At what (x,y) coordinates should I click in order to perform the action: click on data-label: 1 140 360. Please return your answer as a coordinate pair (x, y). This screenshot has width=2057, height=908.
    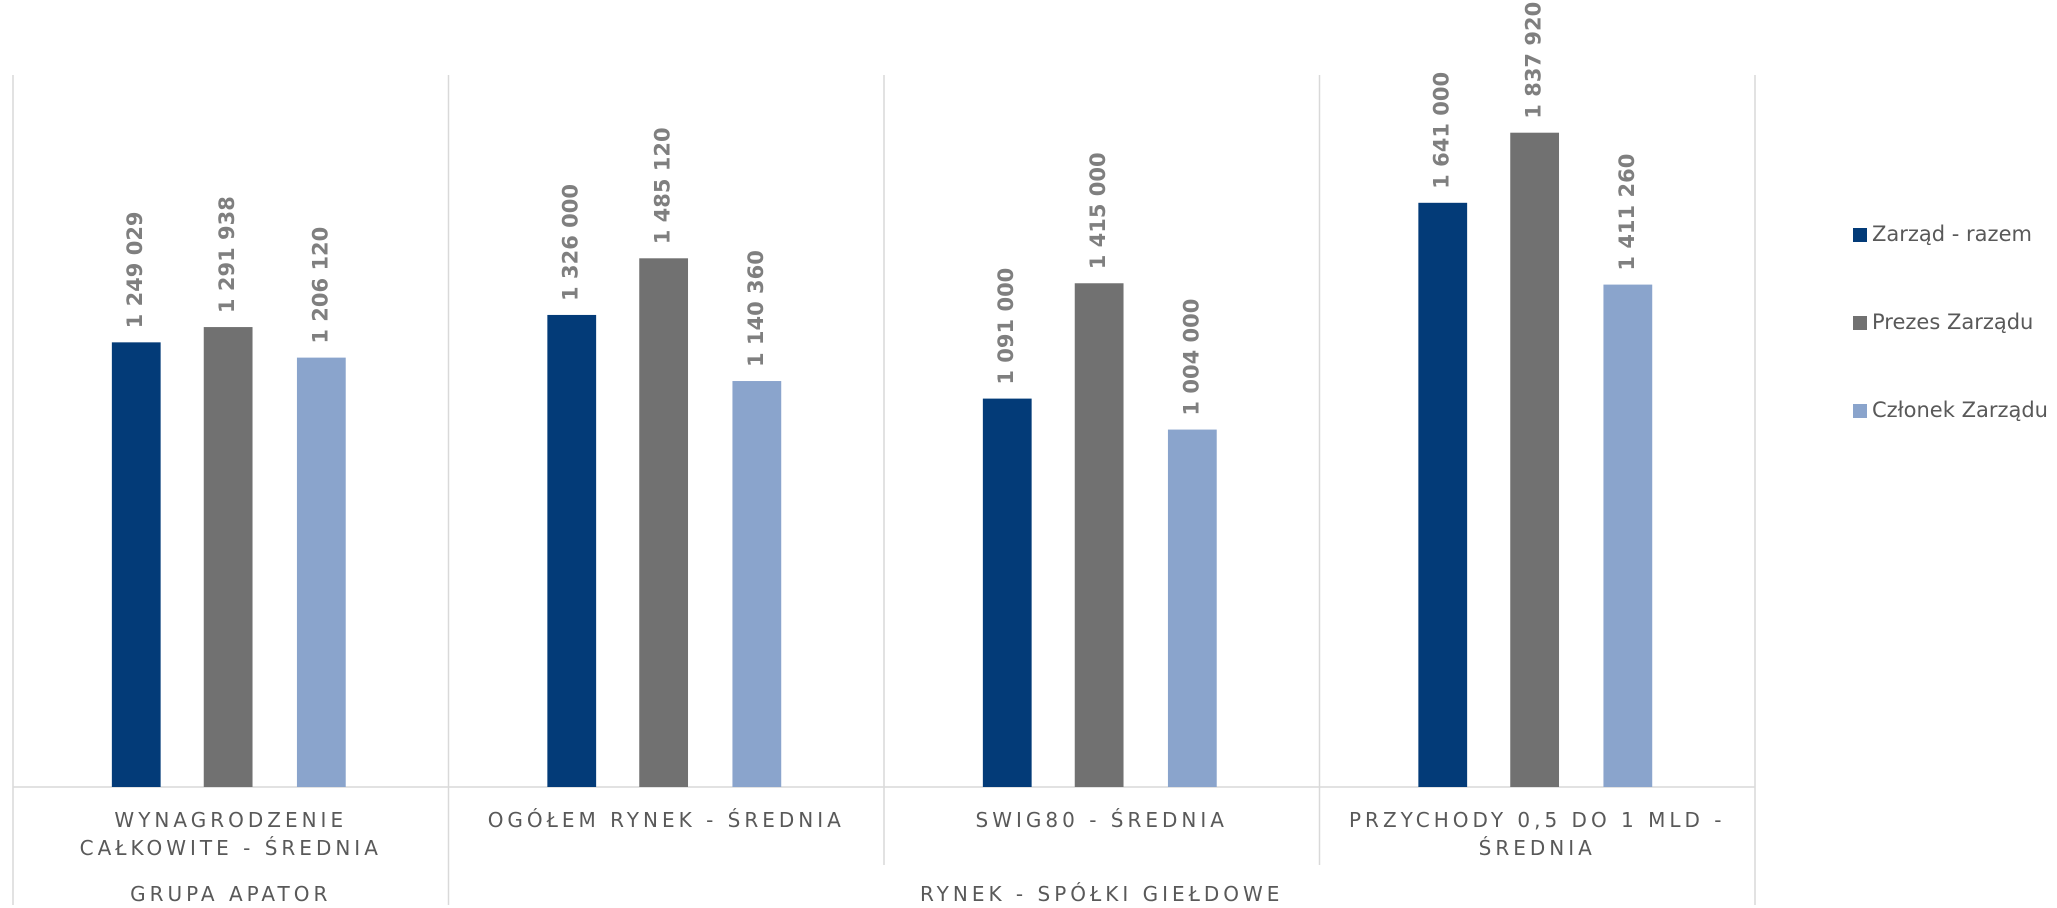
    Looking at the image, I should click on (756, 308).